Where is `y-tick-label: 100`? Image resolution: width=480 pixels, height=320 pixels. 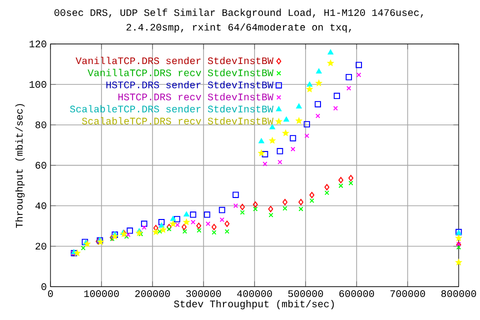 y-tick-label: 100 is located at coordinates (38, 84).